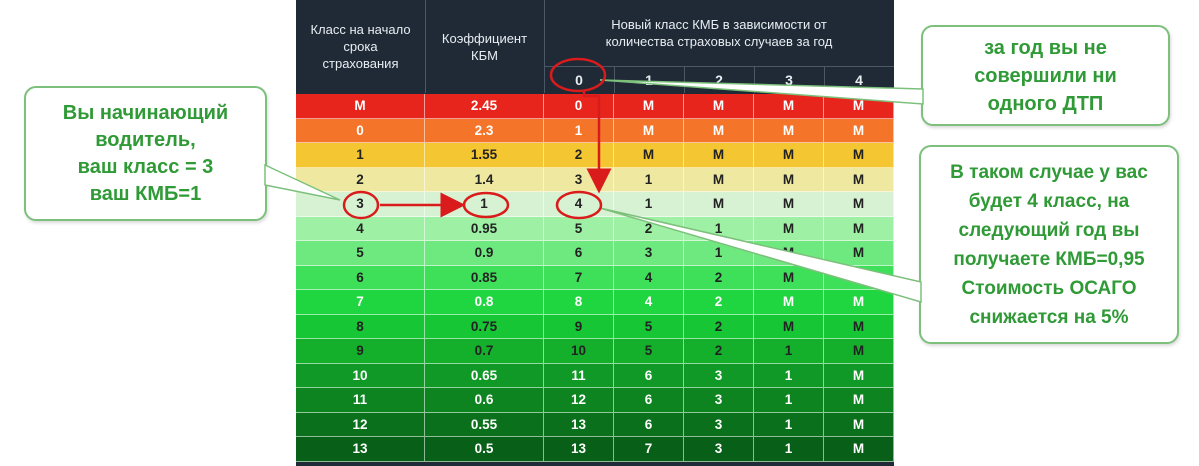  What do you see at coordinates (360, 106) in the screenshot?
I see `cell-class: М` at bounding box center [360, 106].